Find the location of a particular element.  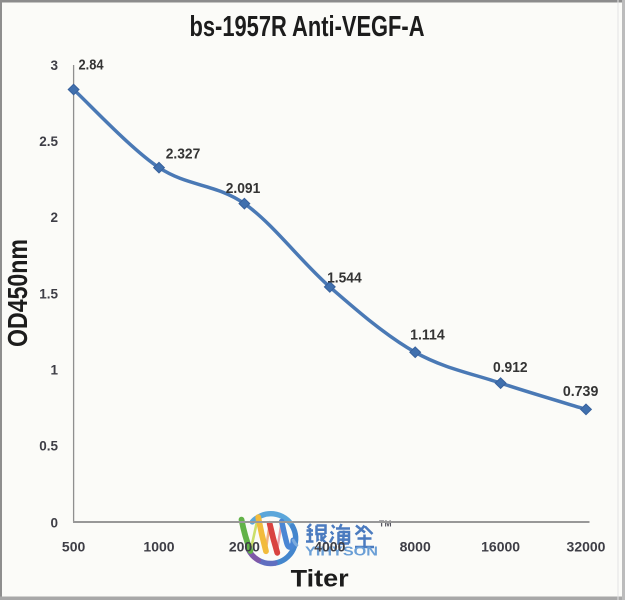

svg-text: 2.84 is located at coordinates (92, 64).